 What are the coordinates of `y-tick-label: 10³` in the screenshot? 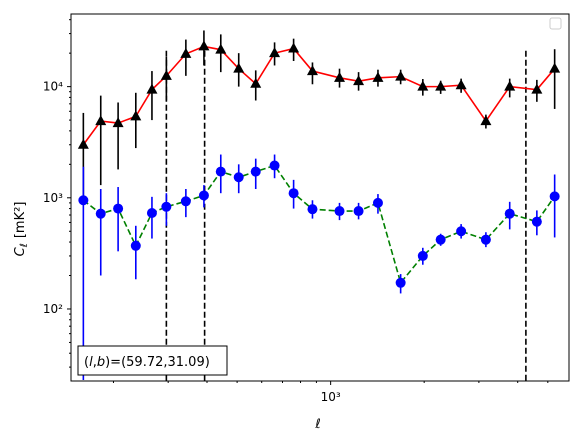 It's located at (53, 198).